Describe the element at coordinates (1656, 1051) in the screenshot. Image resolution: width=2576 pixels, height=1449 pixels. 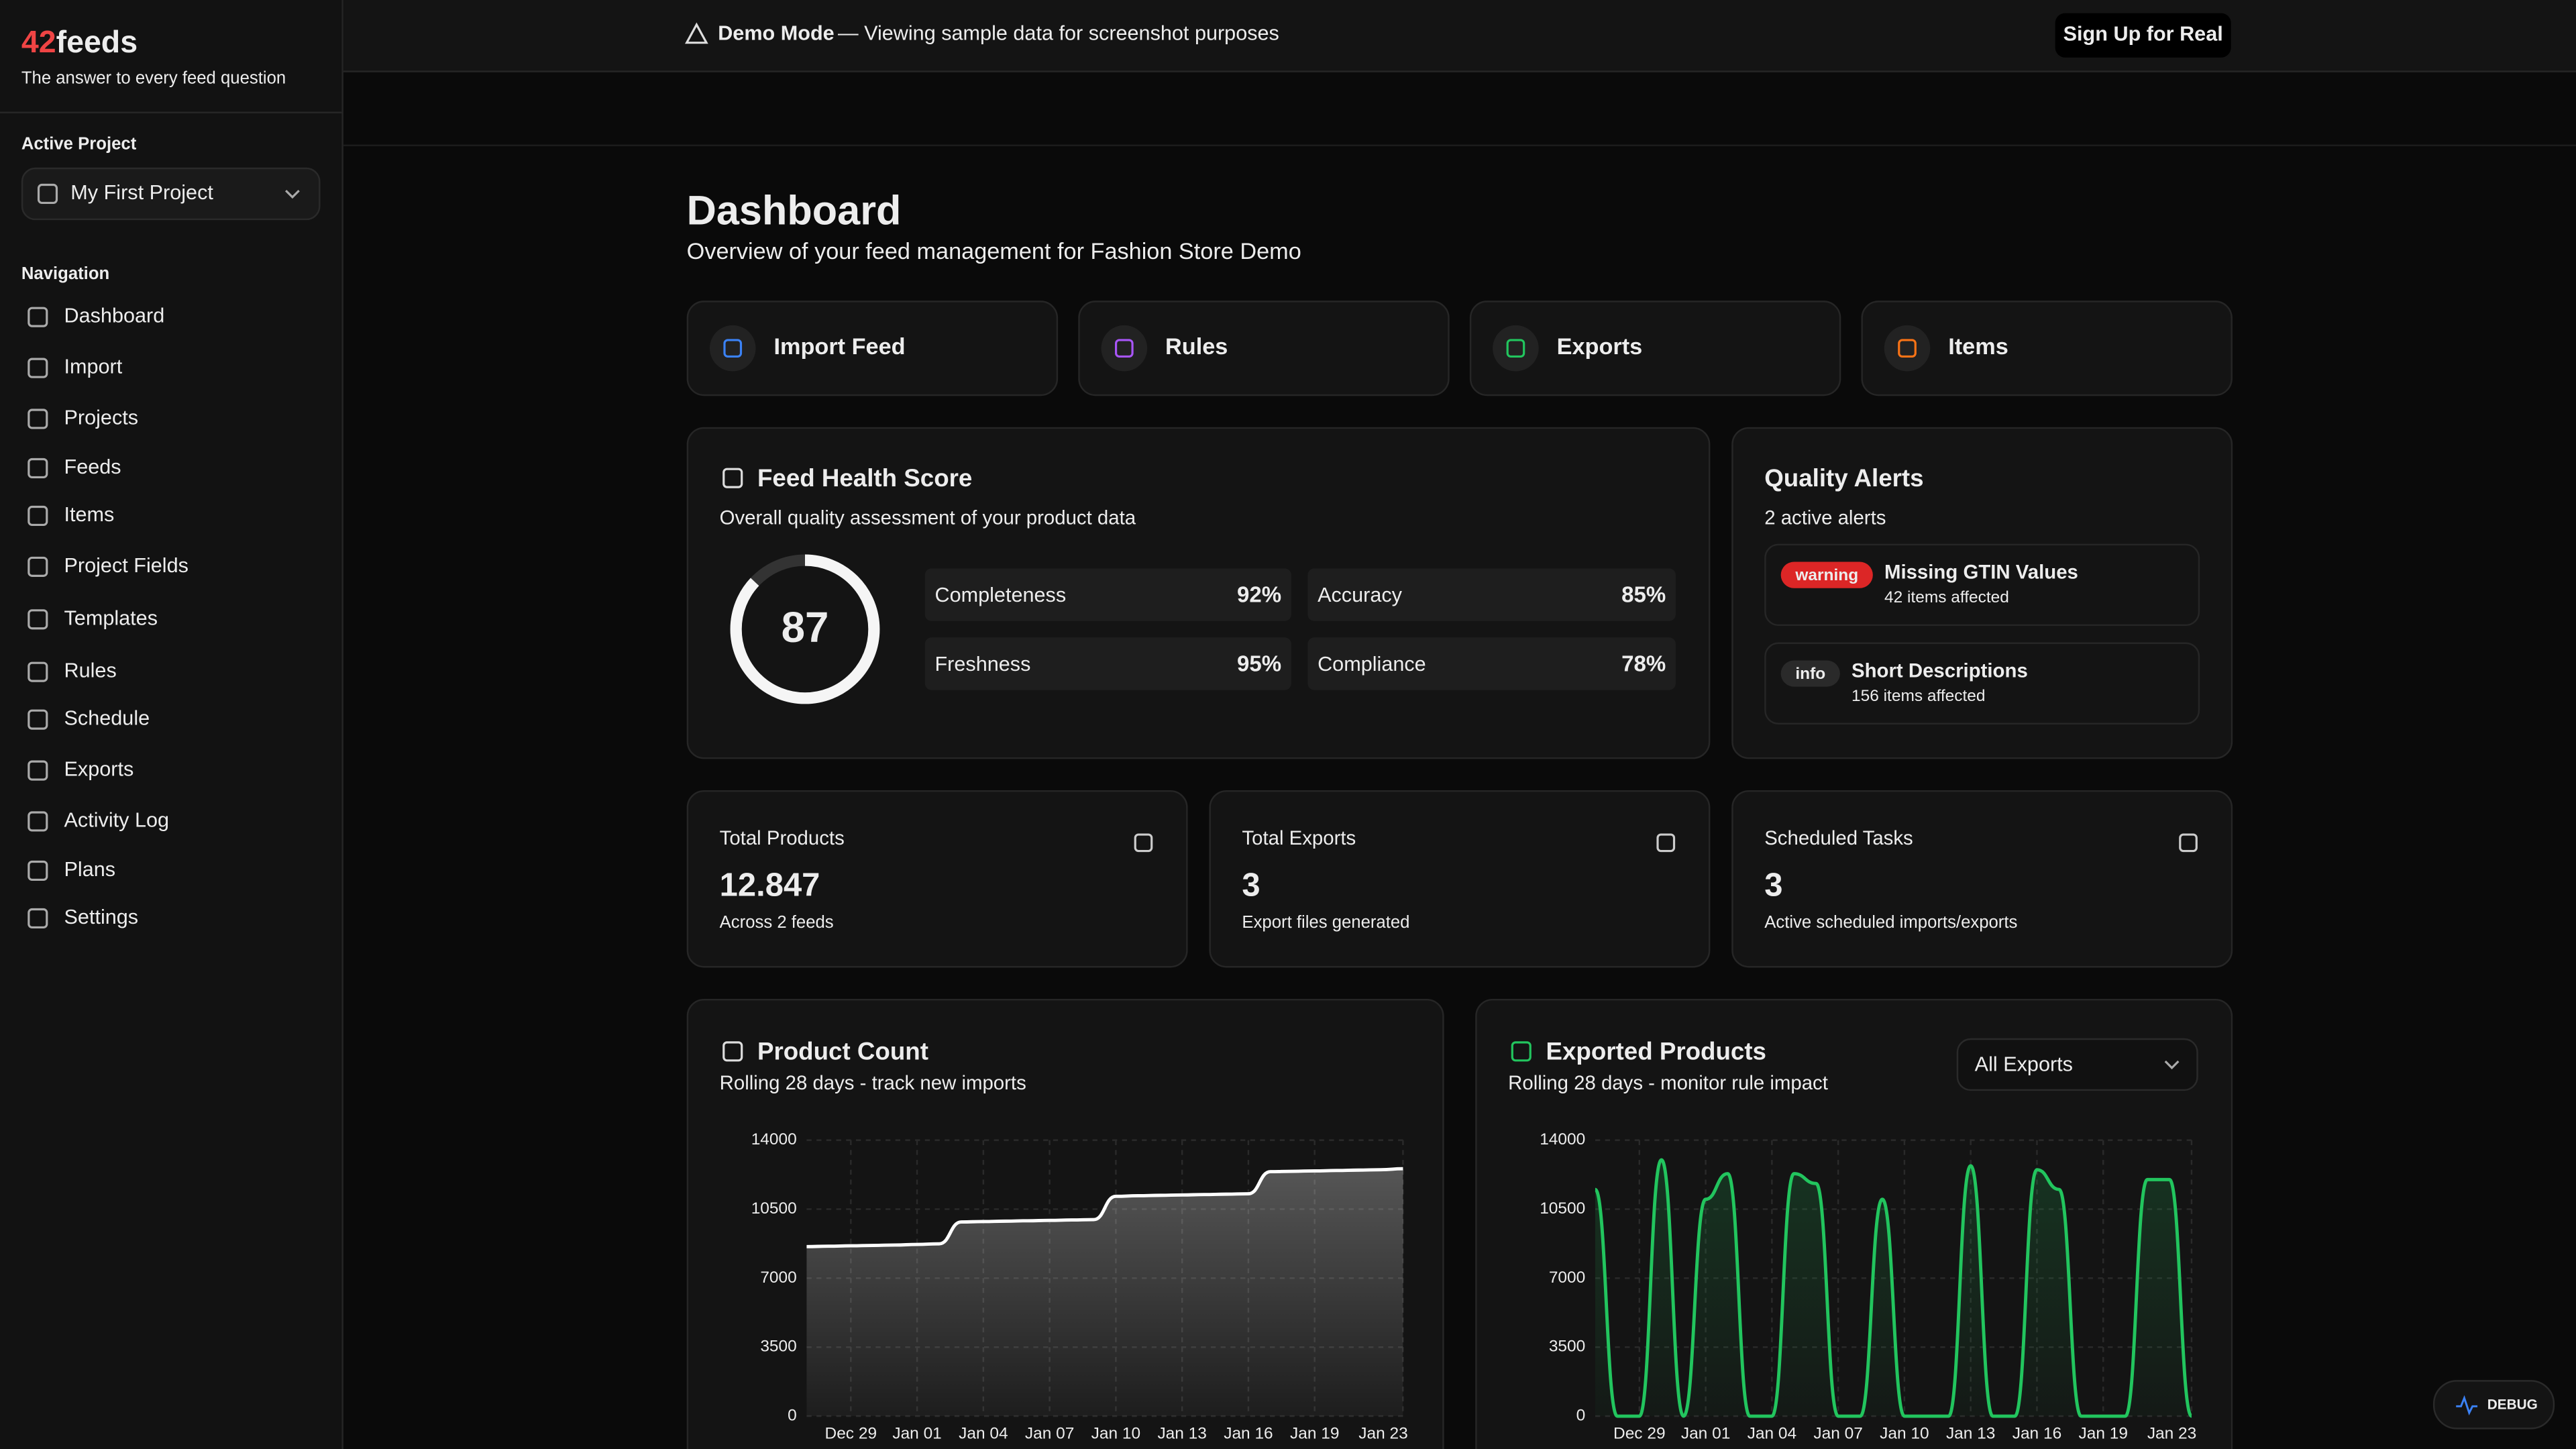
I see `chart-title: Exported Products` at that location.